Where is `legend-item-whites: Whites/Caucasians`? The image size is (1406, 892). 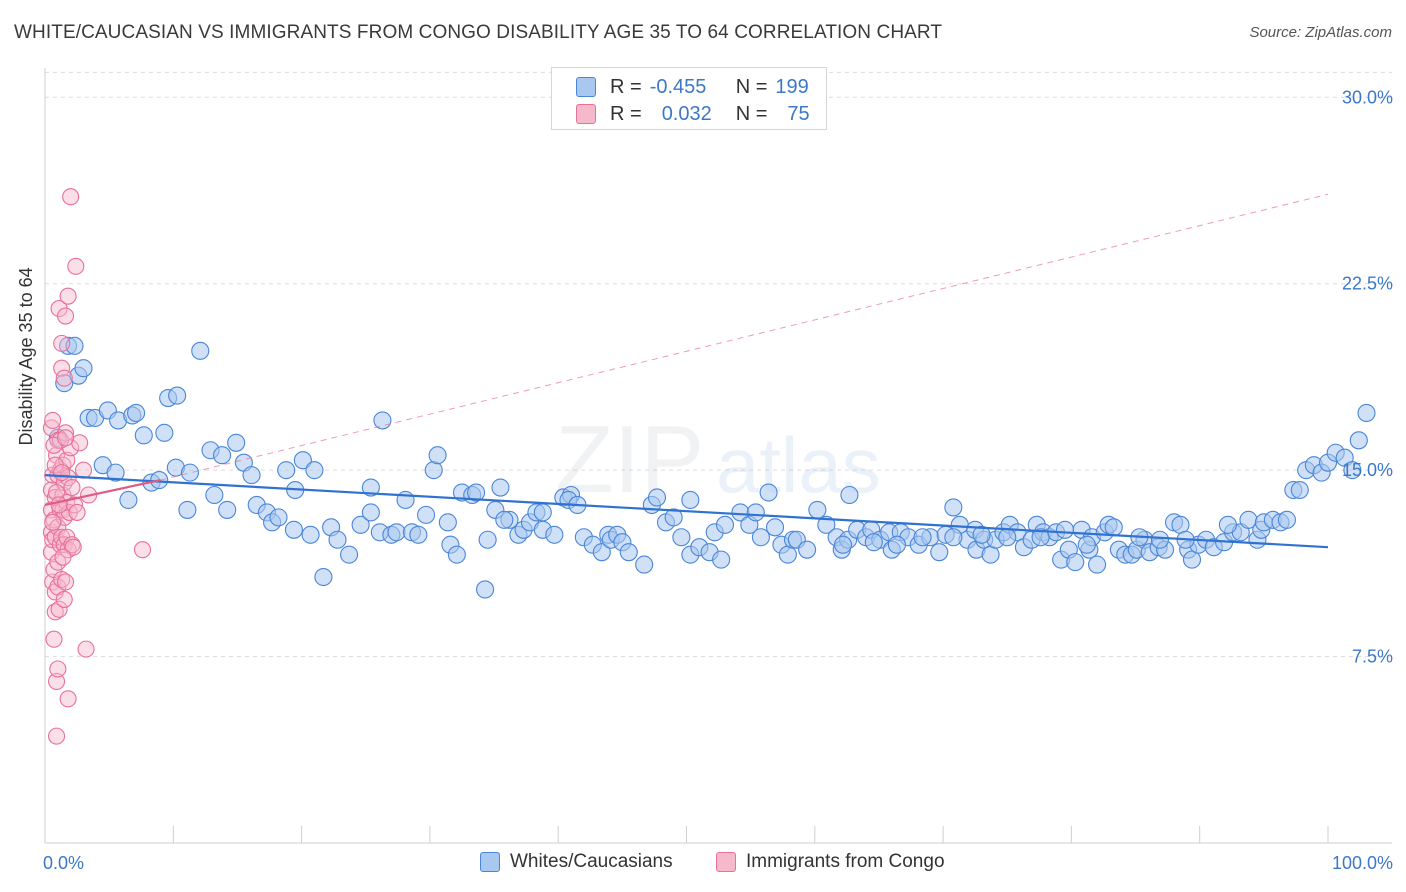
legend-item-whites: Whites/Caucasians is located at coordinates (576, 862).